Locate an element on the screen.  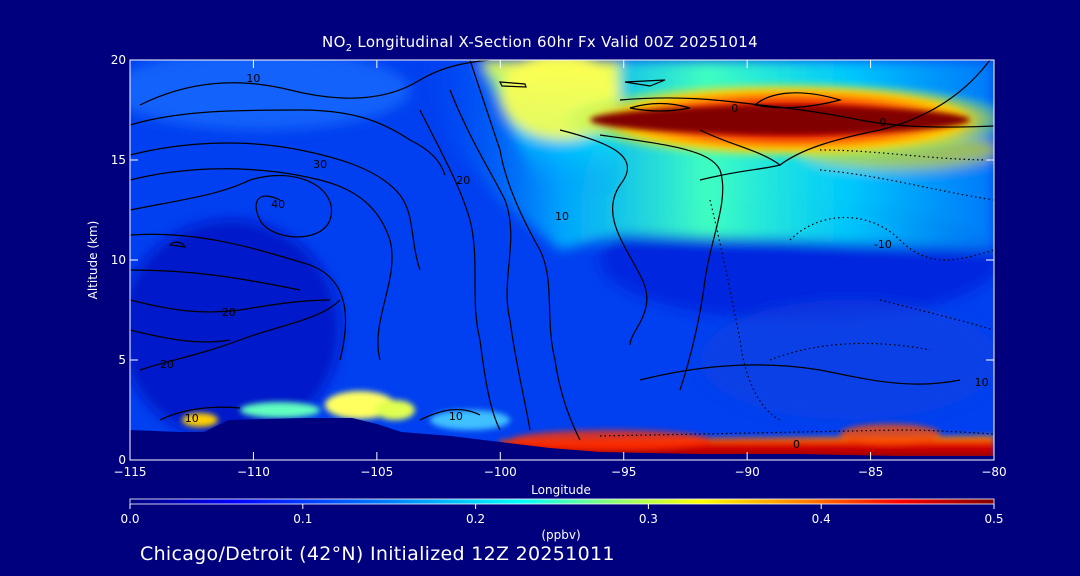
x-tick-label: −80 is located at coordinates (994, 472).